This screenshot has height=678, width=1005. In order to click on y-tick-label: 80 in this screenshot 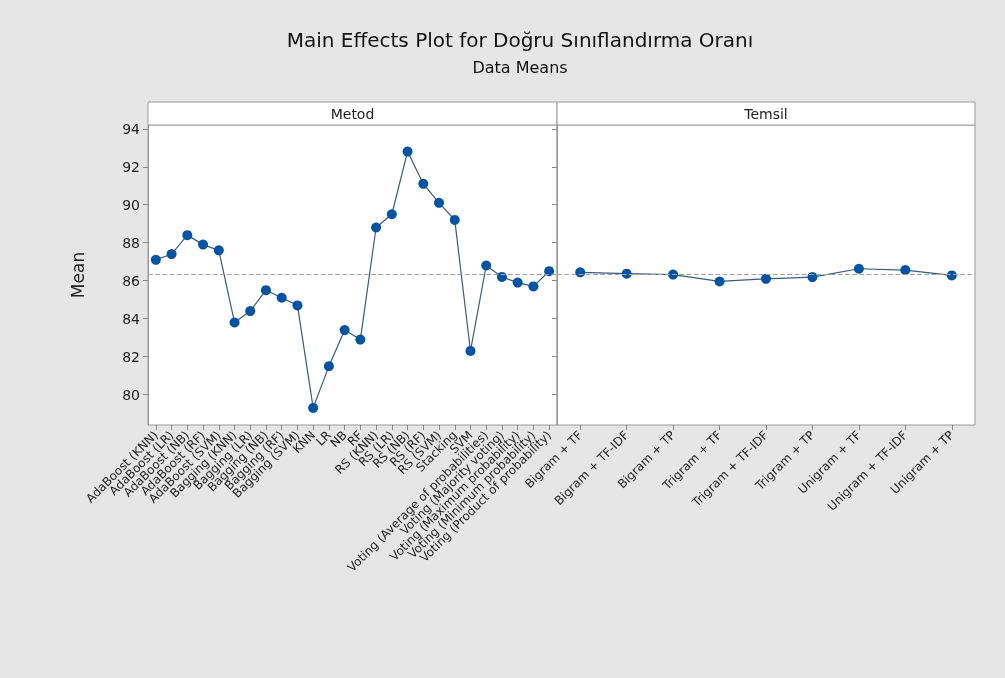, I will do `click(131, 394)`.